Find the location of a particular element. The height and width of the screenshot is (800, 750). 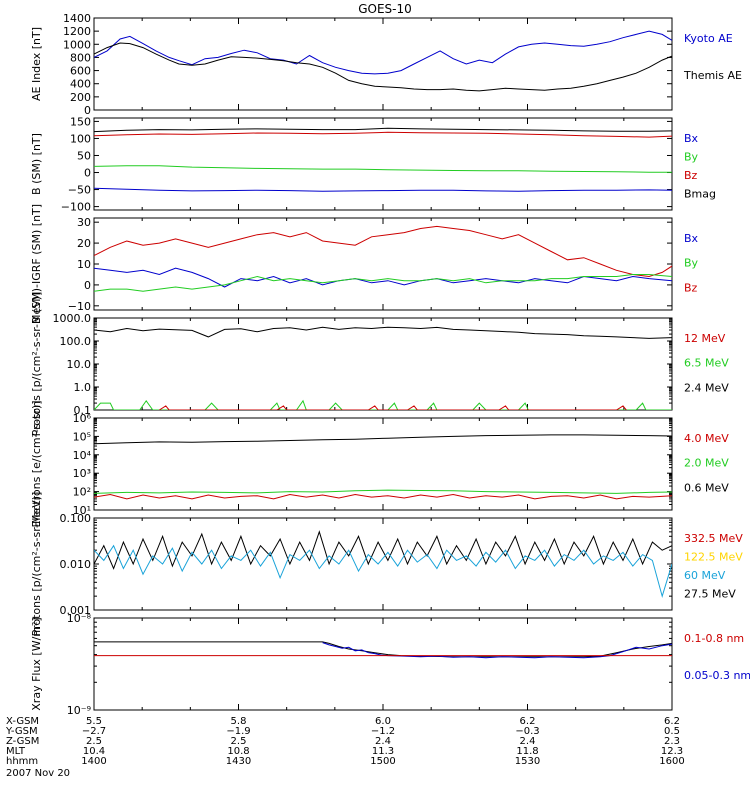

x-row-value: 1530 is located at coordinates (527, 761).